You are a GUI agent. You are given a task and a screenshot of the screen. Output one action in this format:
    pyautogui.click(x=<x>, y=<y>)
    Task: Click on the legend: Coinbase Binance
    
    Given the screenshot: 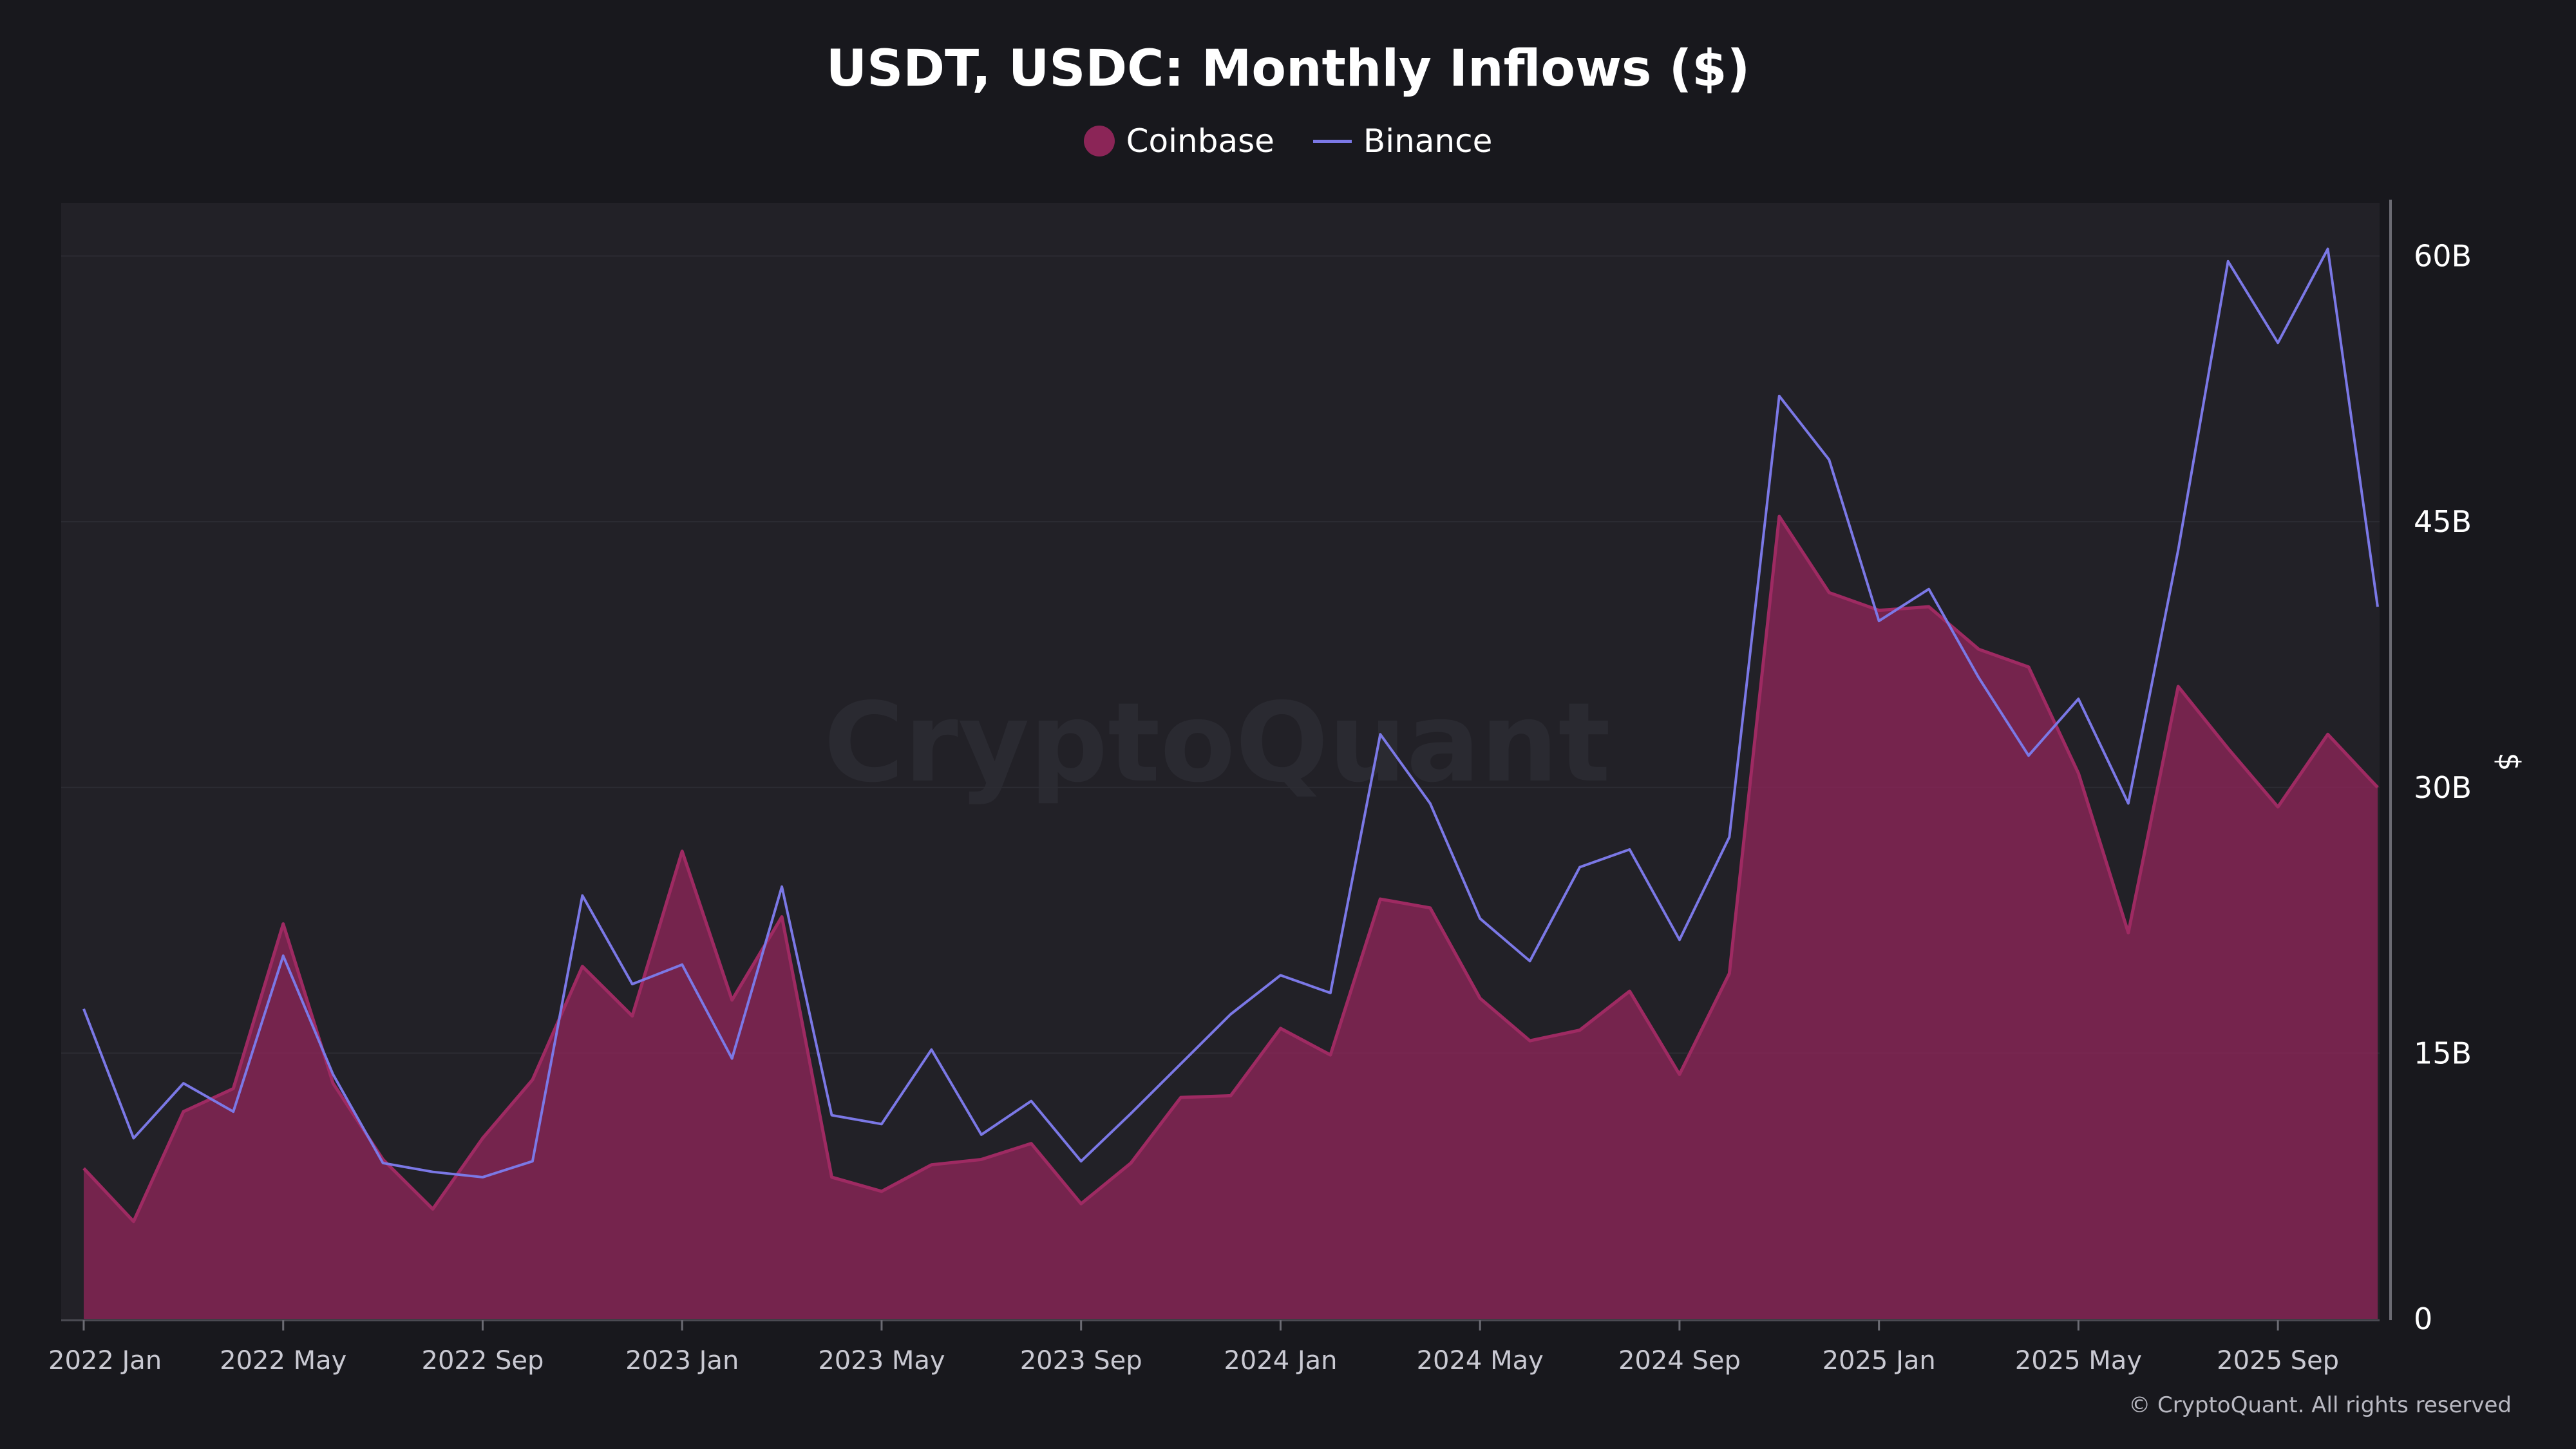 What is the action you would take?
    pyautogui.click(x=1288, y=141)
    